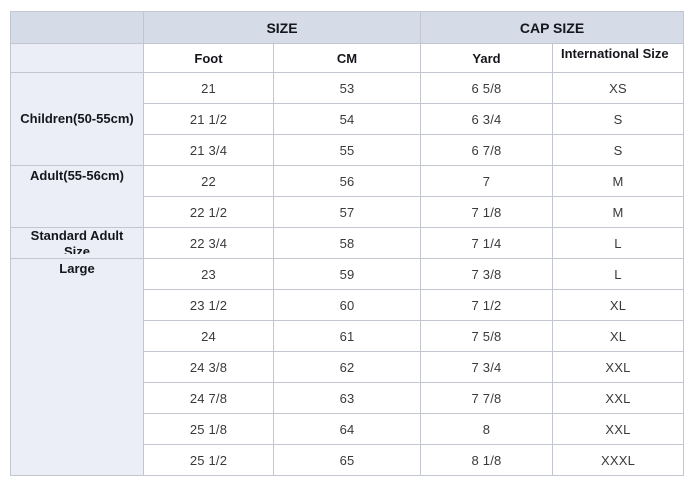  What do you see at coordinates (208, 119) in the screenshot?
I see `cell-foot: 21 1/2` at bounding box center [208, 119].